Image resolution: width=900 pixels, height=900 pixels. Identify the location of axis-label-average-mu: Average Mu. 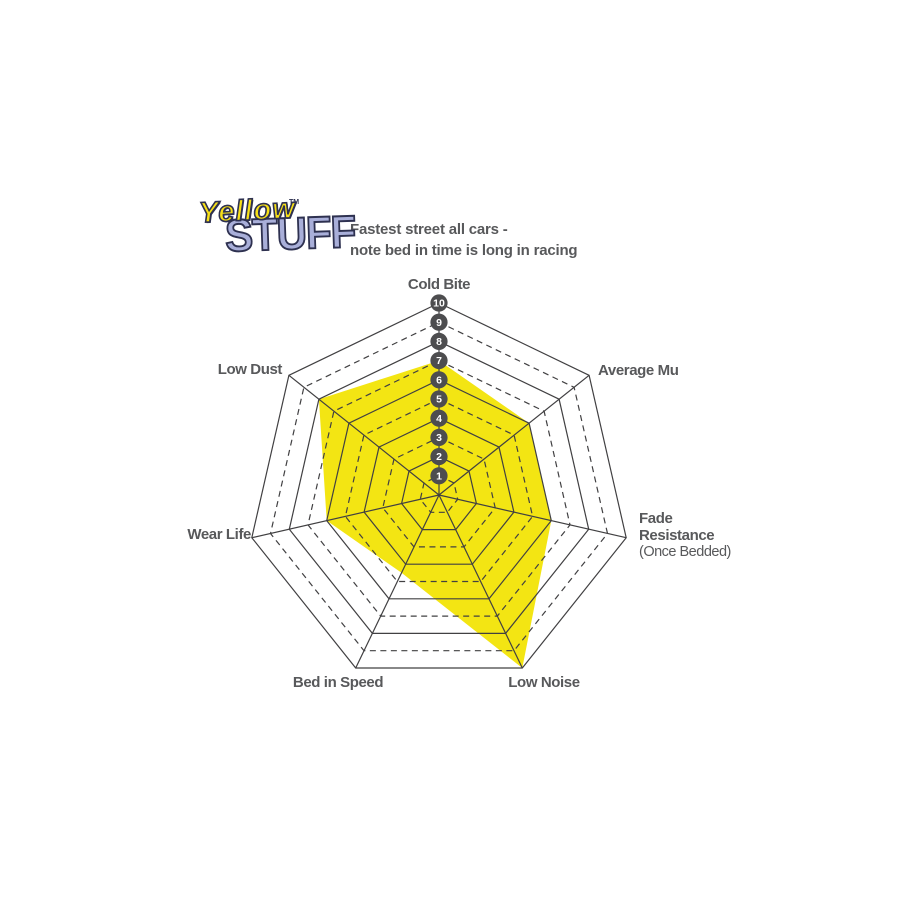
(638, 370).